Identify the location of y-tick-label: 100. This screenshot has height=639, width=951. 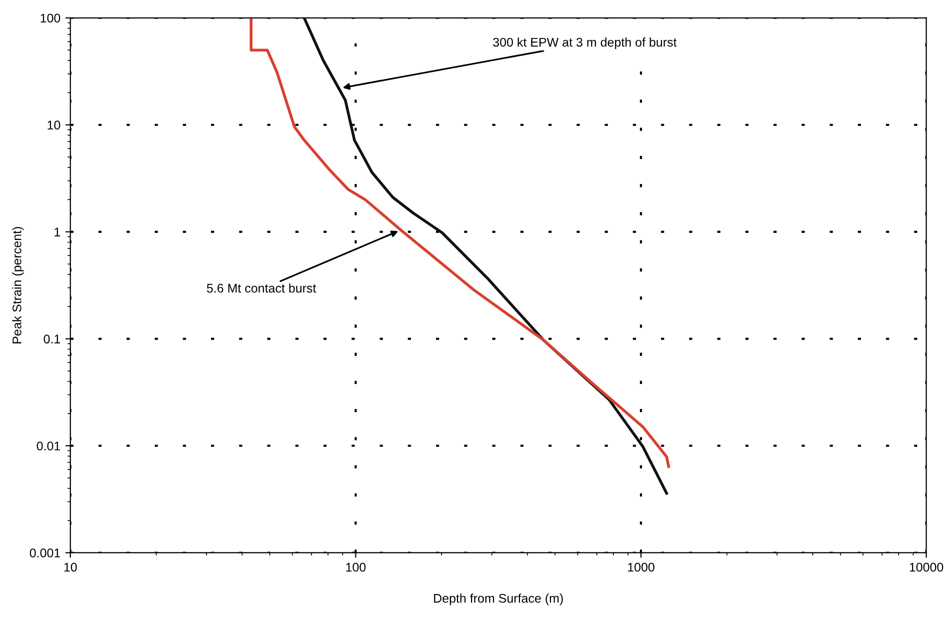
(50, 18).